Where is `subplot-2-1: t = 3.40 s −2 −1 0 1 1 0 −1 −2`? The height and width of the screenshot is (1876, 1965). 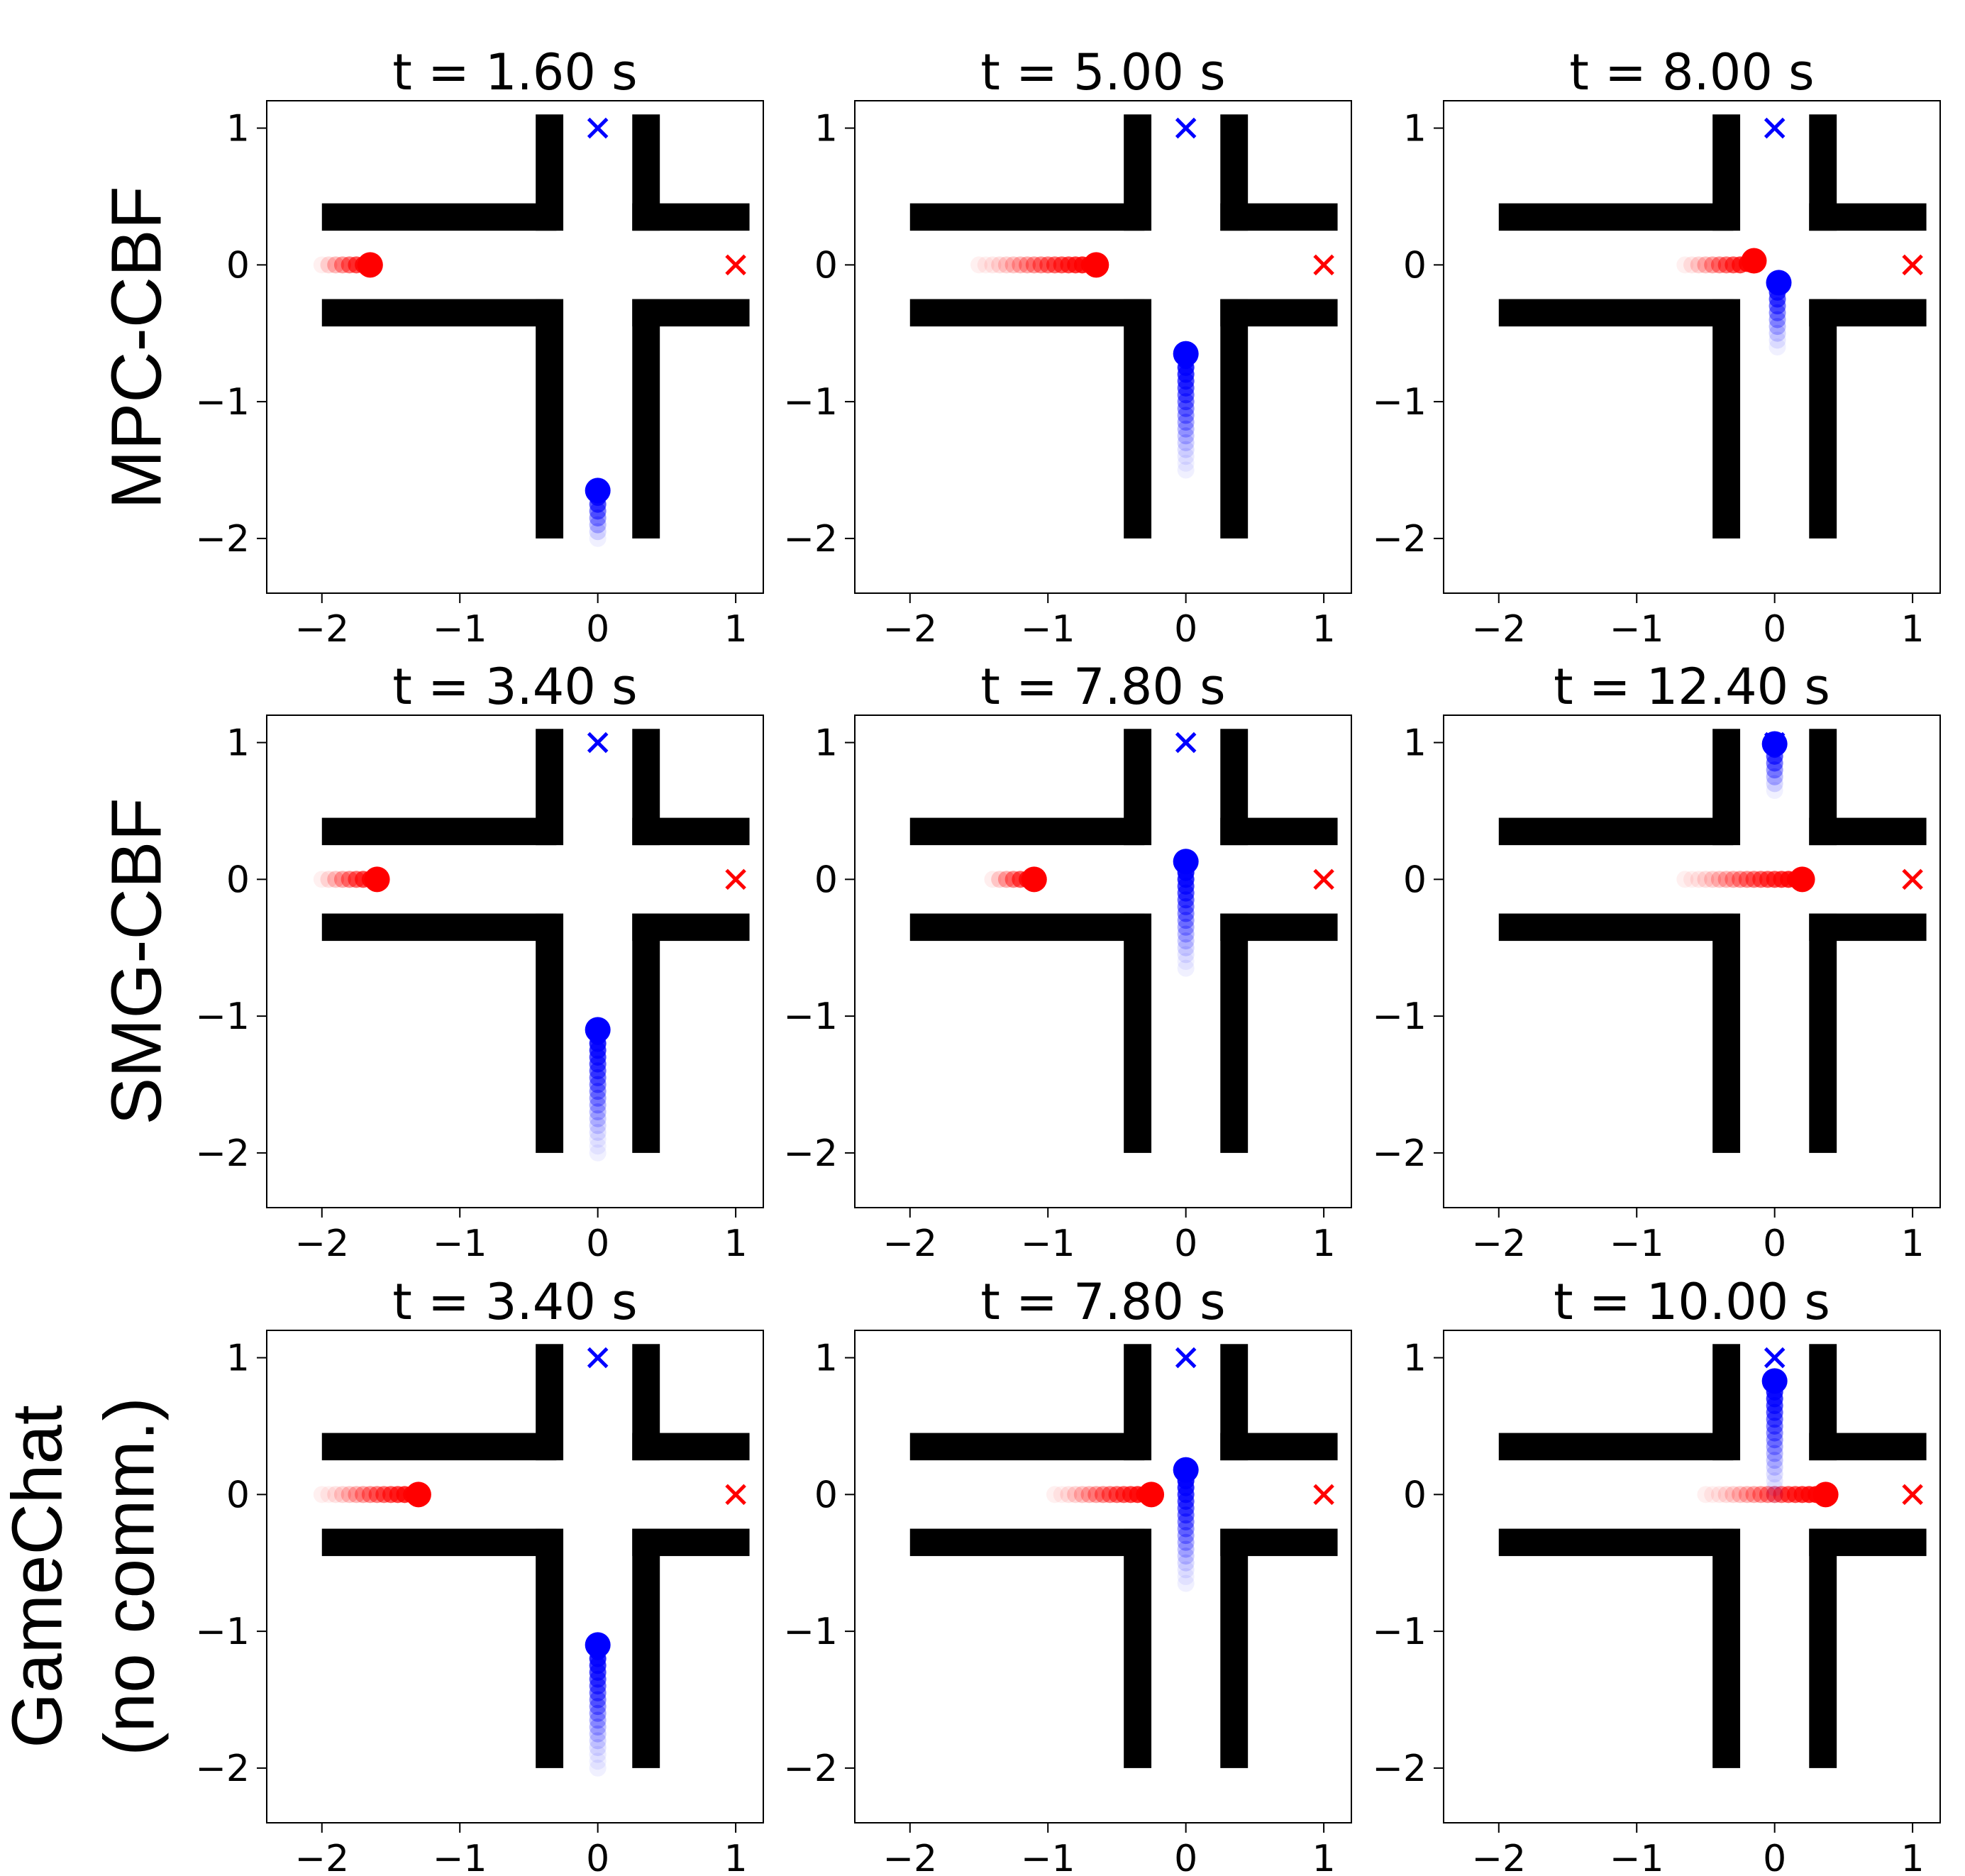 subplot-2-1: t = 3.40 s −2 −1 0 1 1 0 −1 −2 is located at coordinates (479, 962).